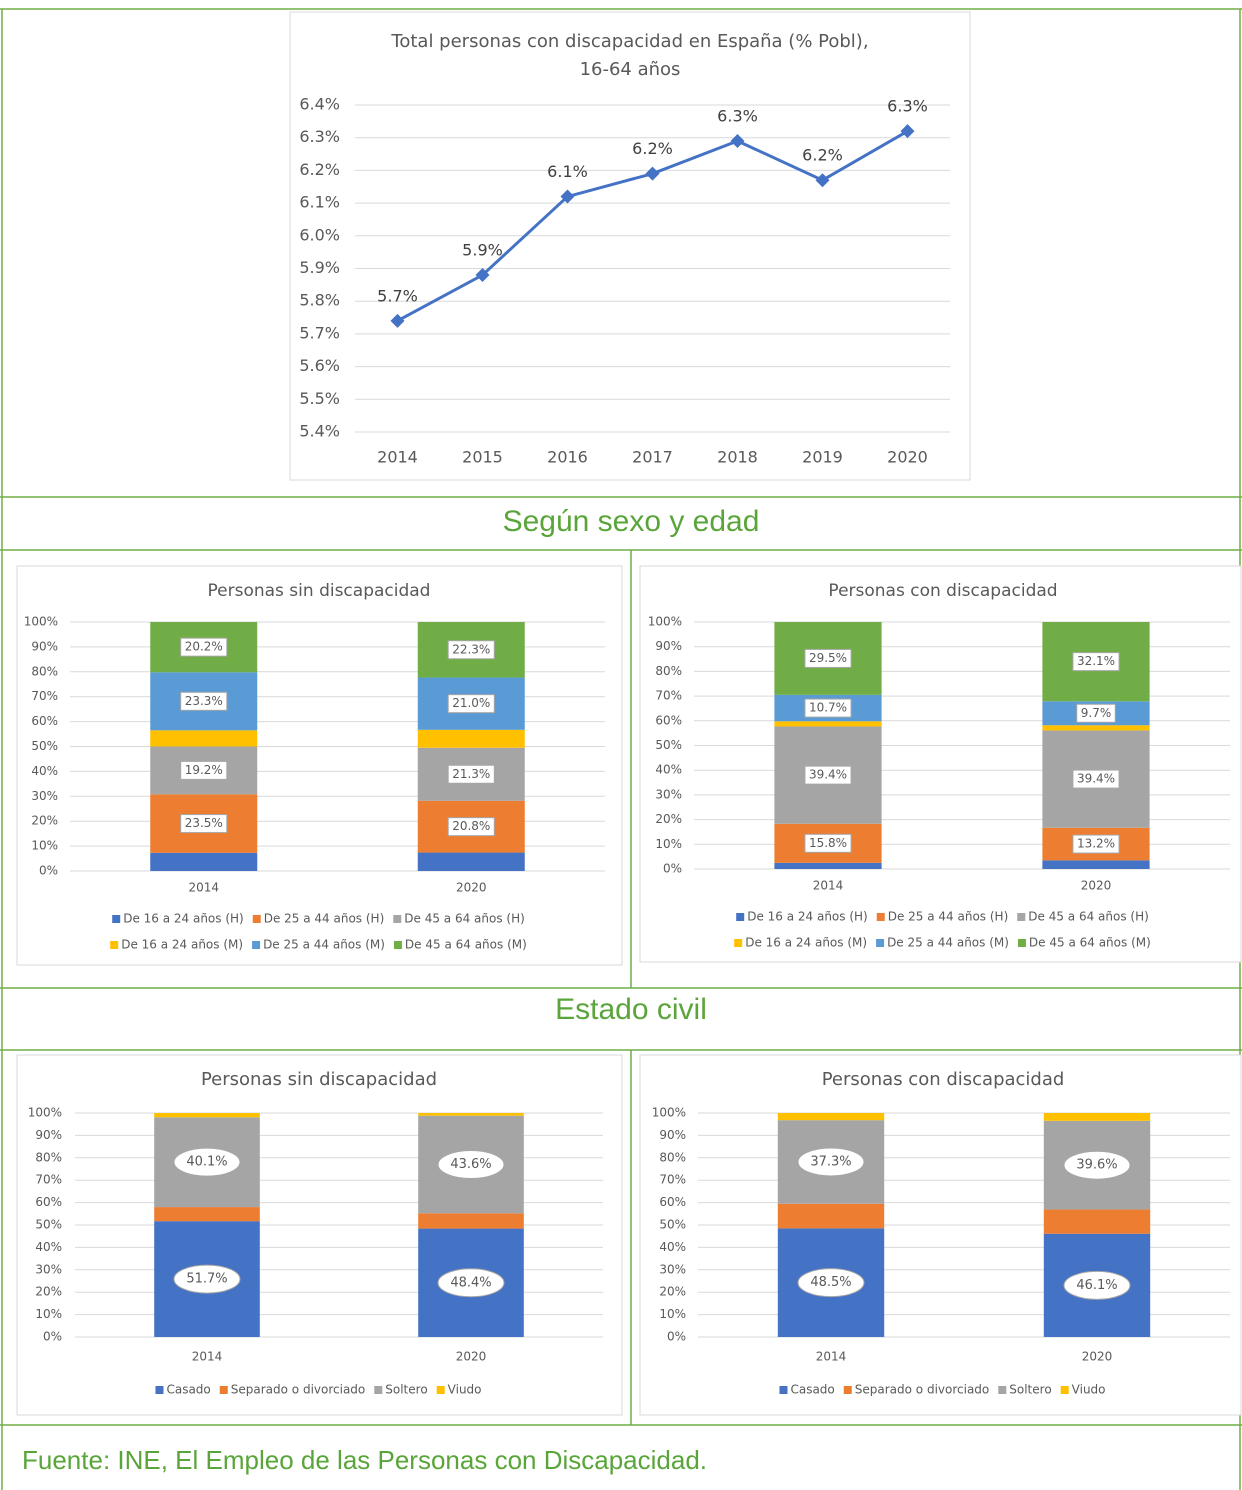 This screenshot has width=1242, height=1490. I want to click on legend-label: De 45 a 64 años (M), so click(466, 945).